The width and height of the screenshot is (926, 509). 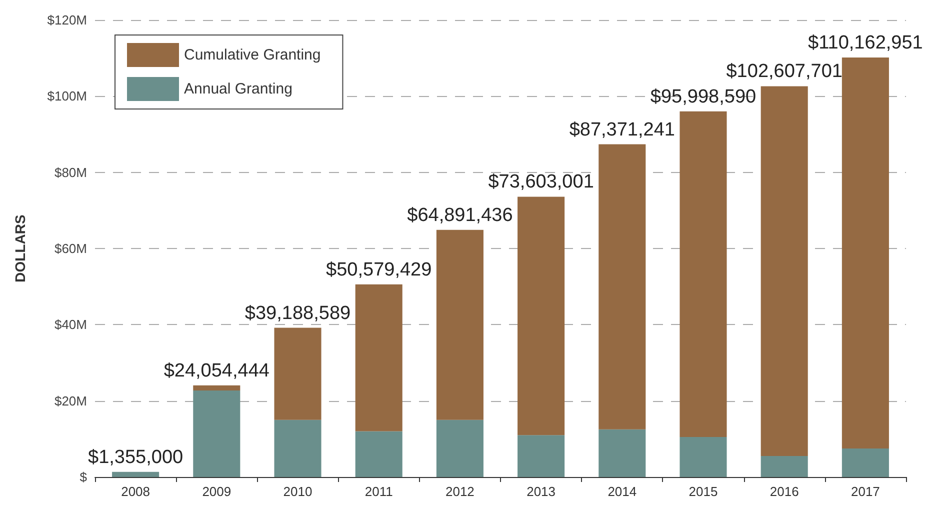 I want to click on total-label: $1,355,000, so click(x=136, y=457).